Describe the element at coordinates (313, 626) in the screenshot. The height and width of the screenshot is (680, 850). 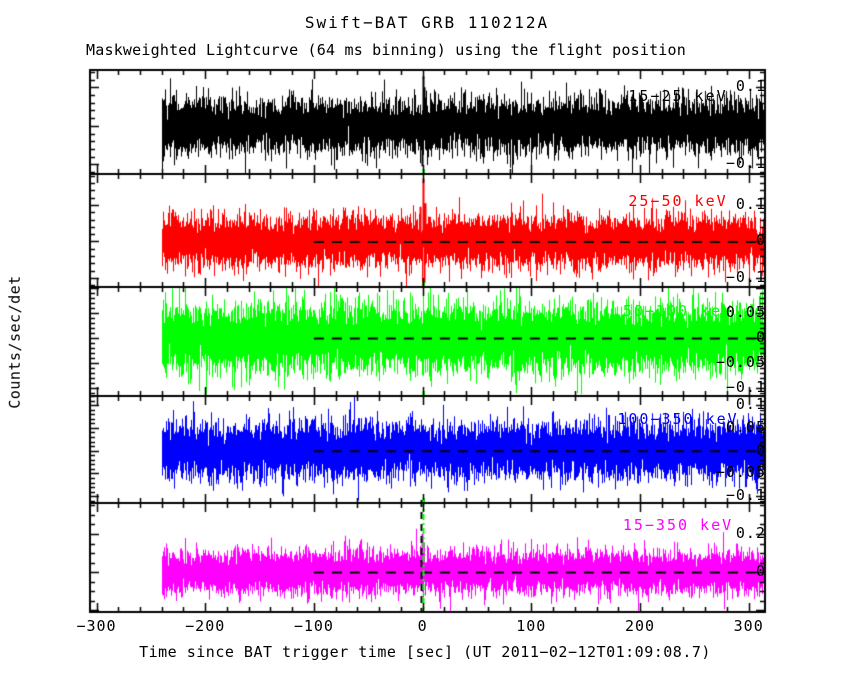
I see `x-tick-label: −100` at that location.